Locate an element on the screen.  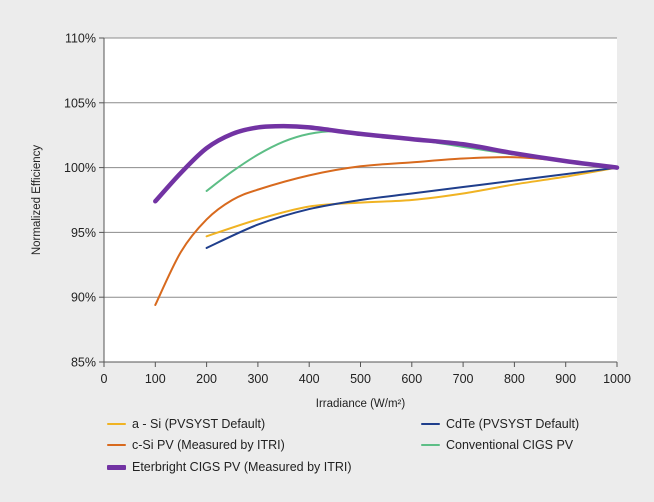
legend-item: CdTe (PVSYST Default) is located at coordinates (500, 424).